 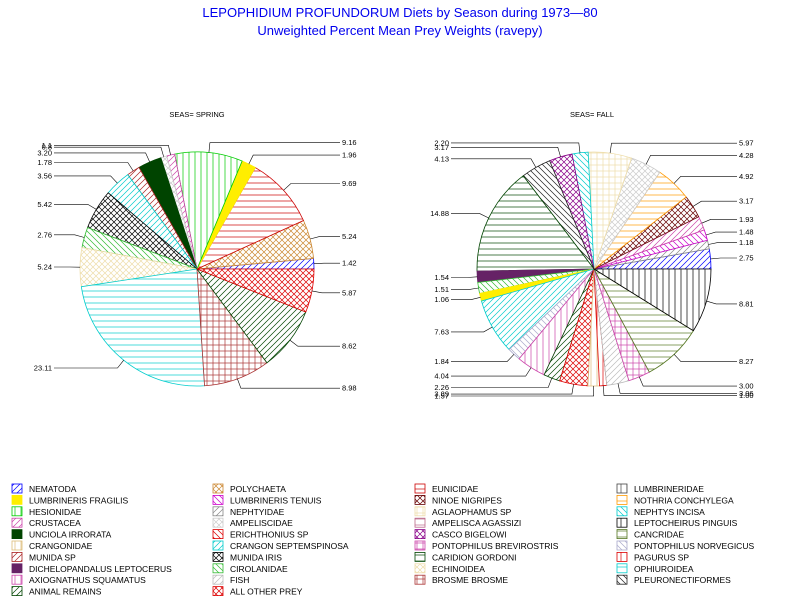 What do you see at coordinates (441, 147) in the screenshot?
I see `slice-label-fall-casco-bigelowi: 3.17` at bounding box center [441, 147].